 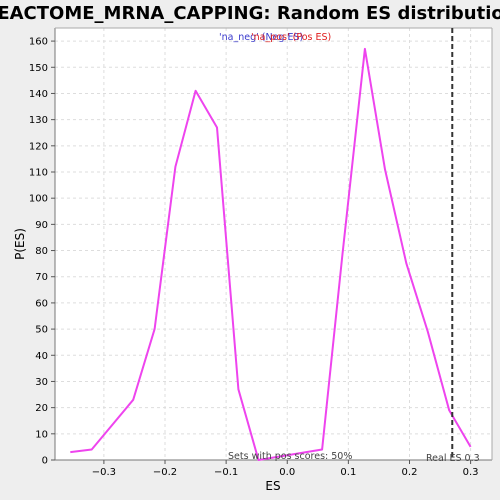 What do you see at coordinates (20, 244) in the screenshot?
I see `y-axis-label: P(ES)` at bounding box center [20, 244].